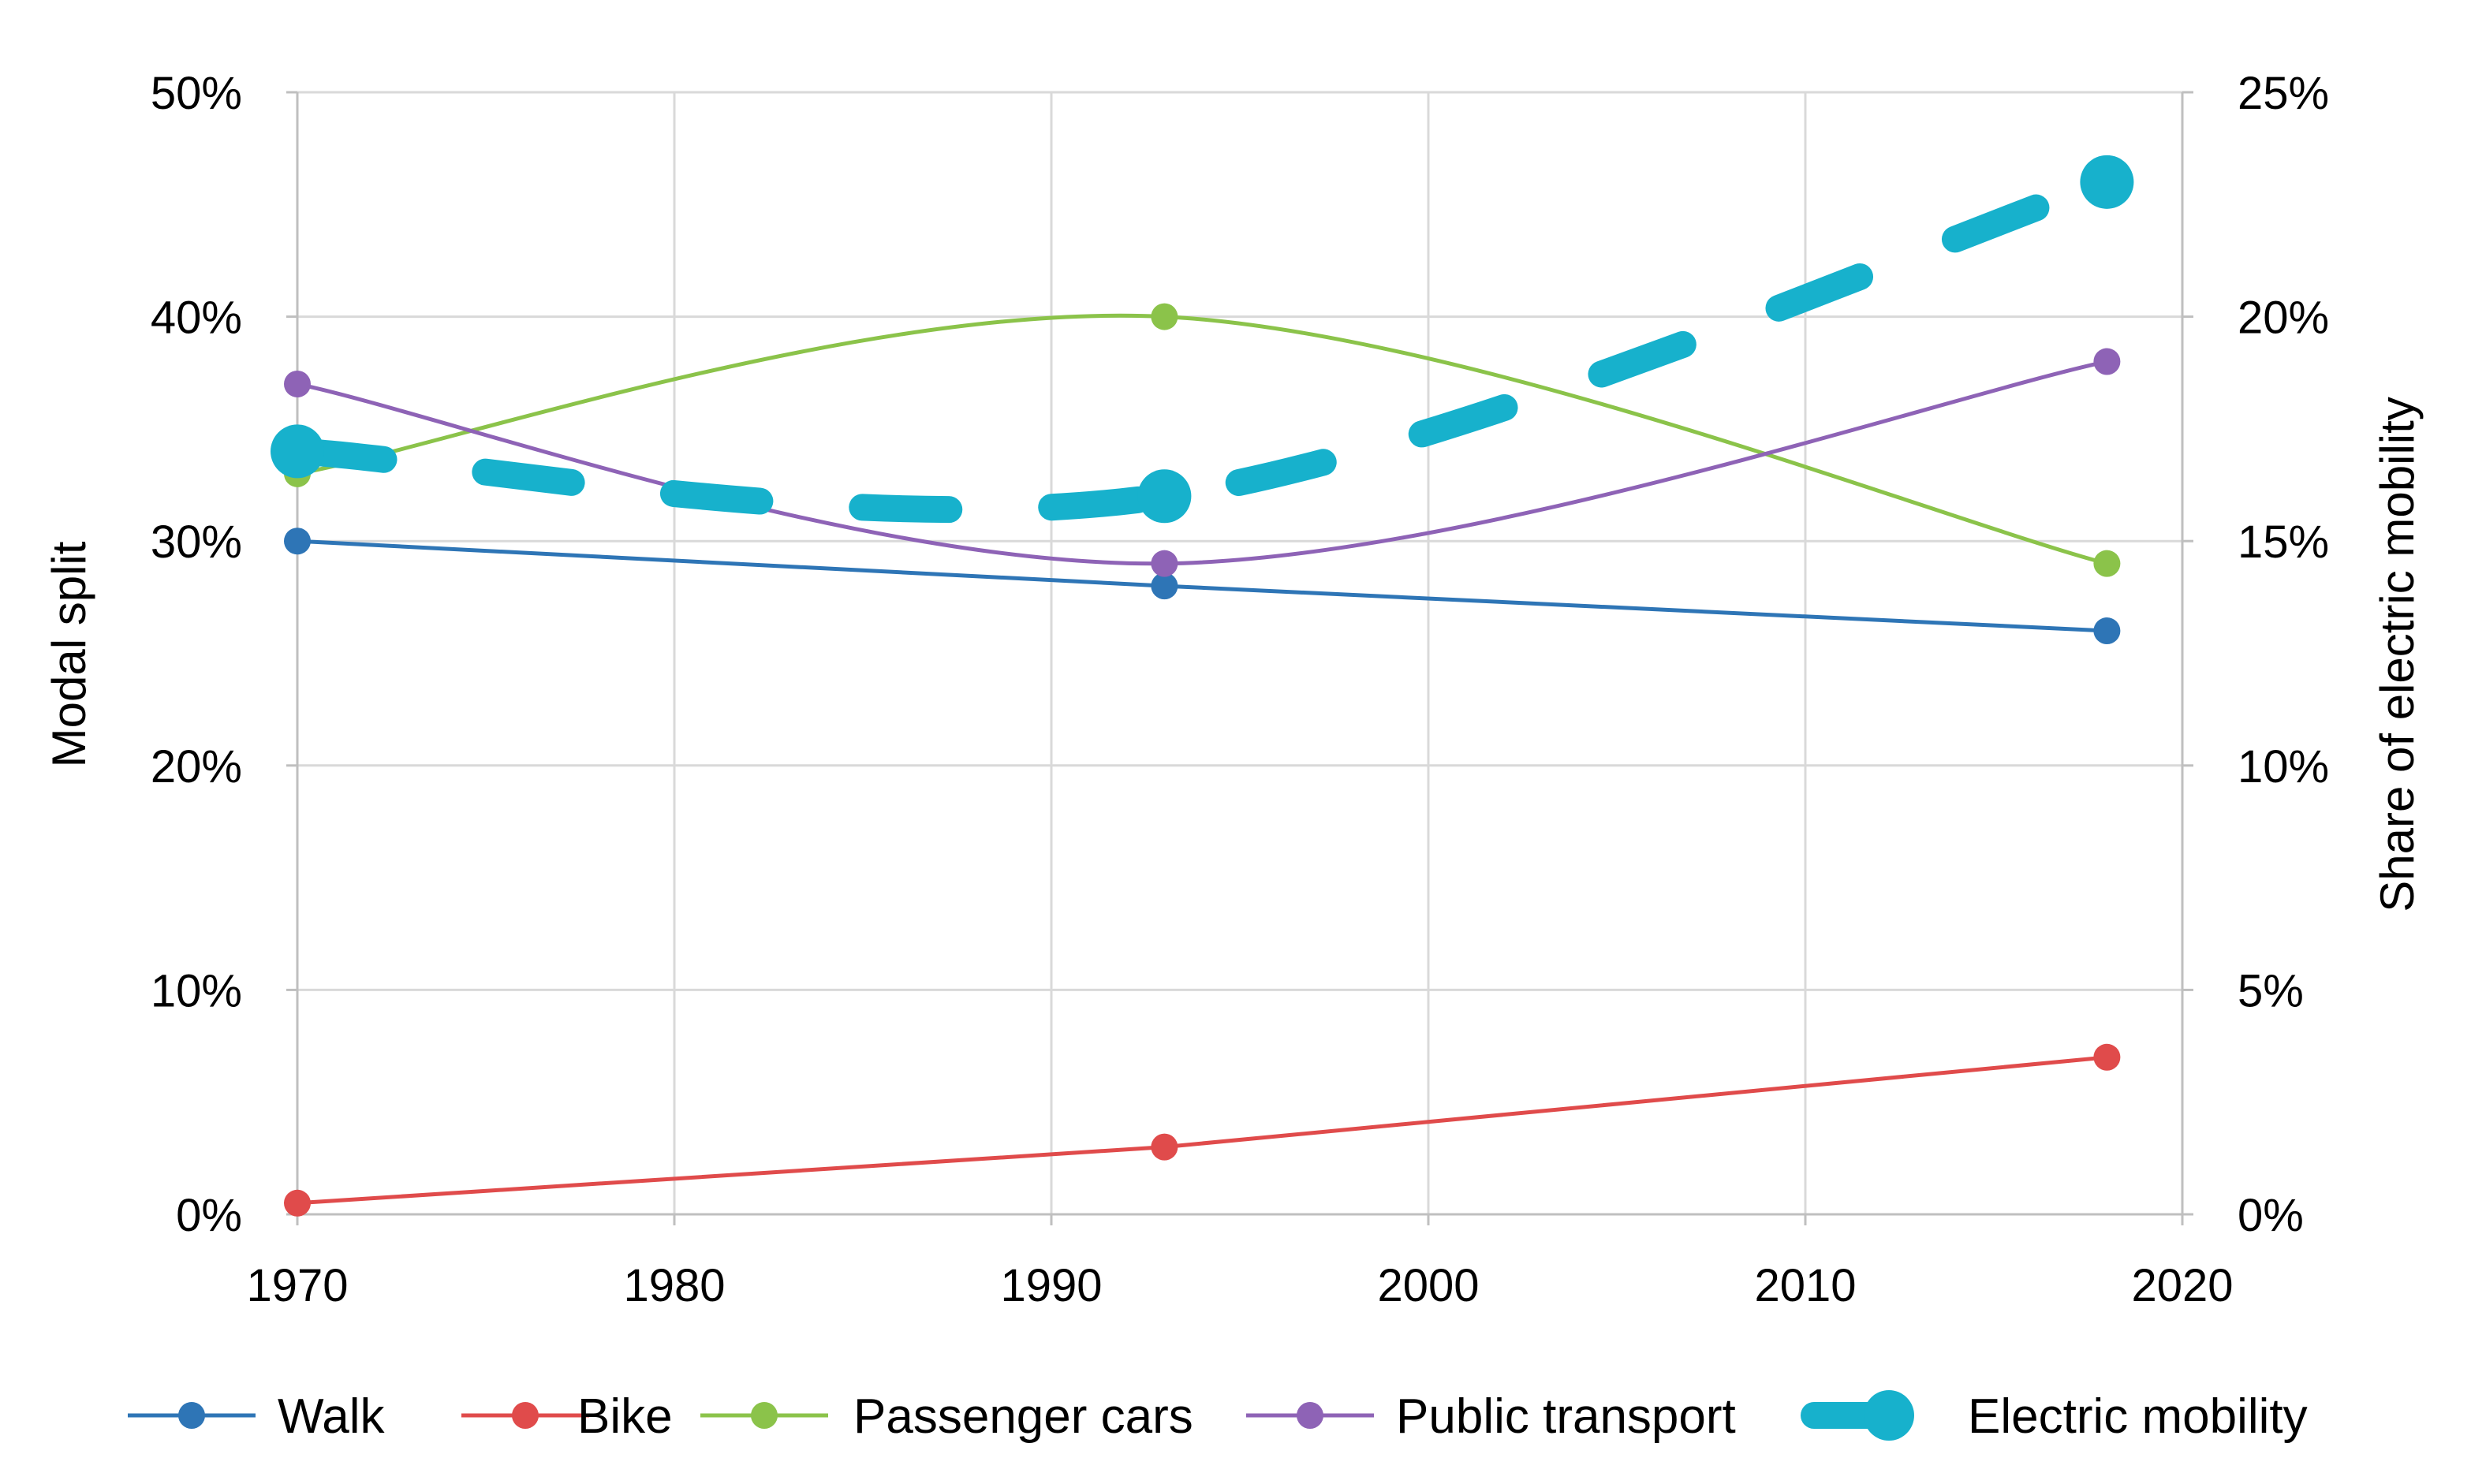  What do you see at coordinates (297, 1285) in the screenshot?
I see `x-tick-label: 1970` at bounding box center [297, 1285].